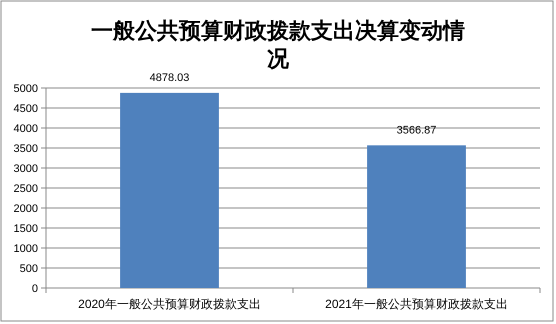 The width and height of the screenshot is (556, 324). What do you see at coordinates (26, 149) in the screenshot?
I see `y-tick-label: 3500` at bounding box center [26, 149].